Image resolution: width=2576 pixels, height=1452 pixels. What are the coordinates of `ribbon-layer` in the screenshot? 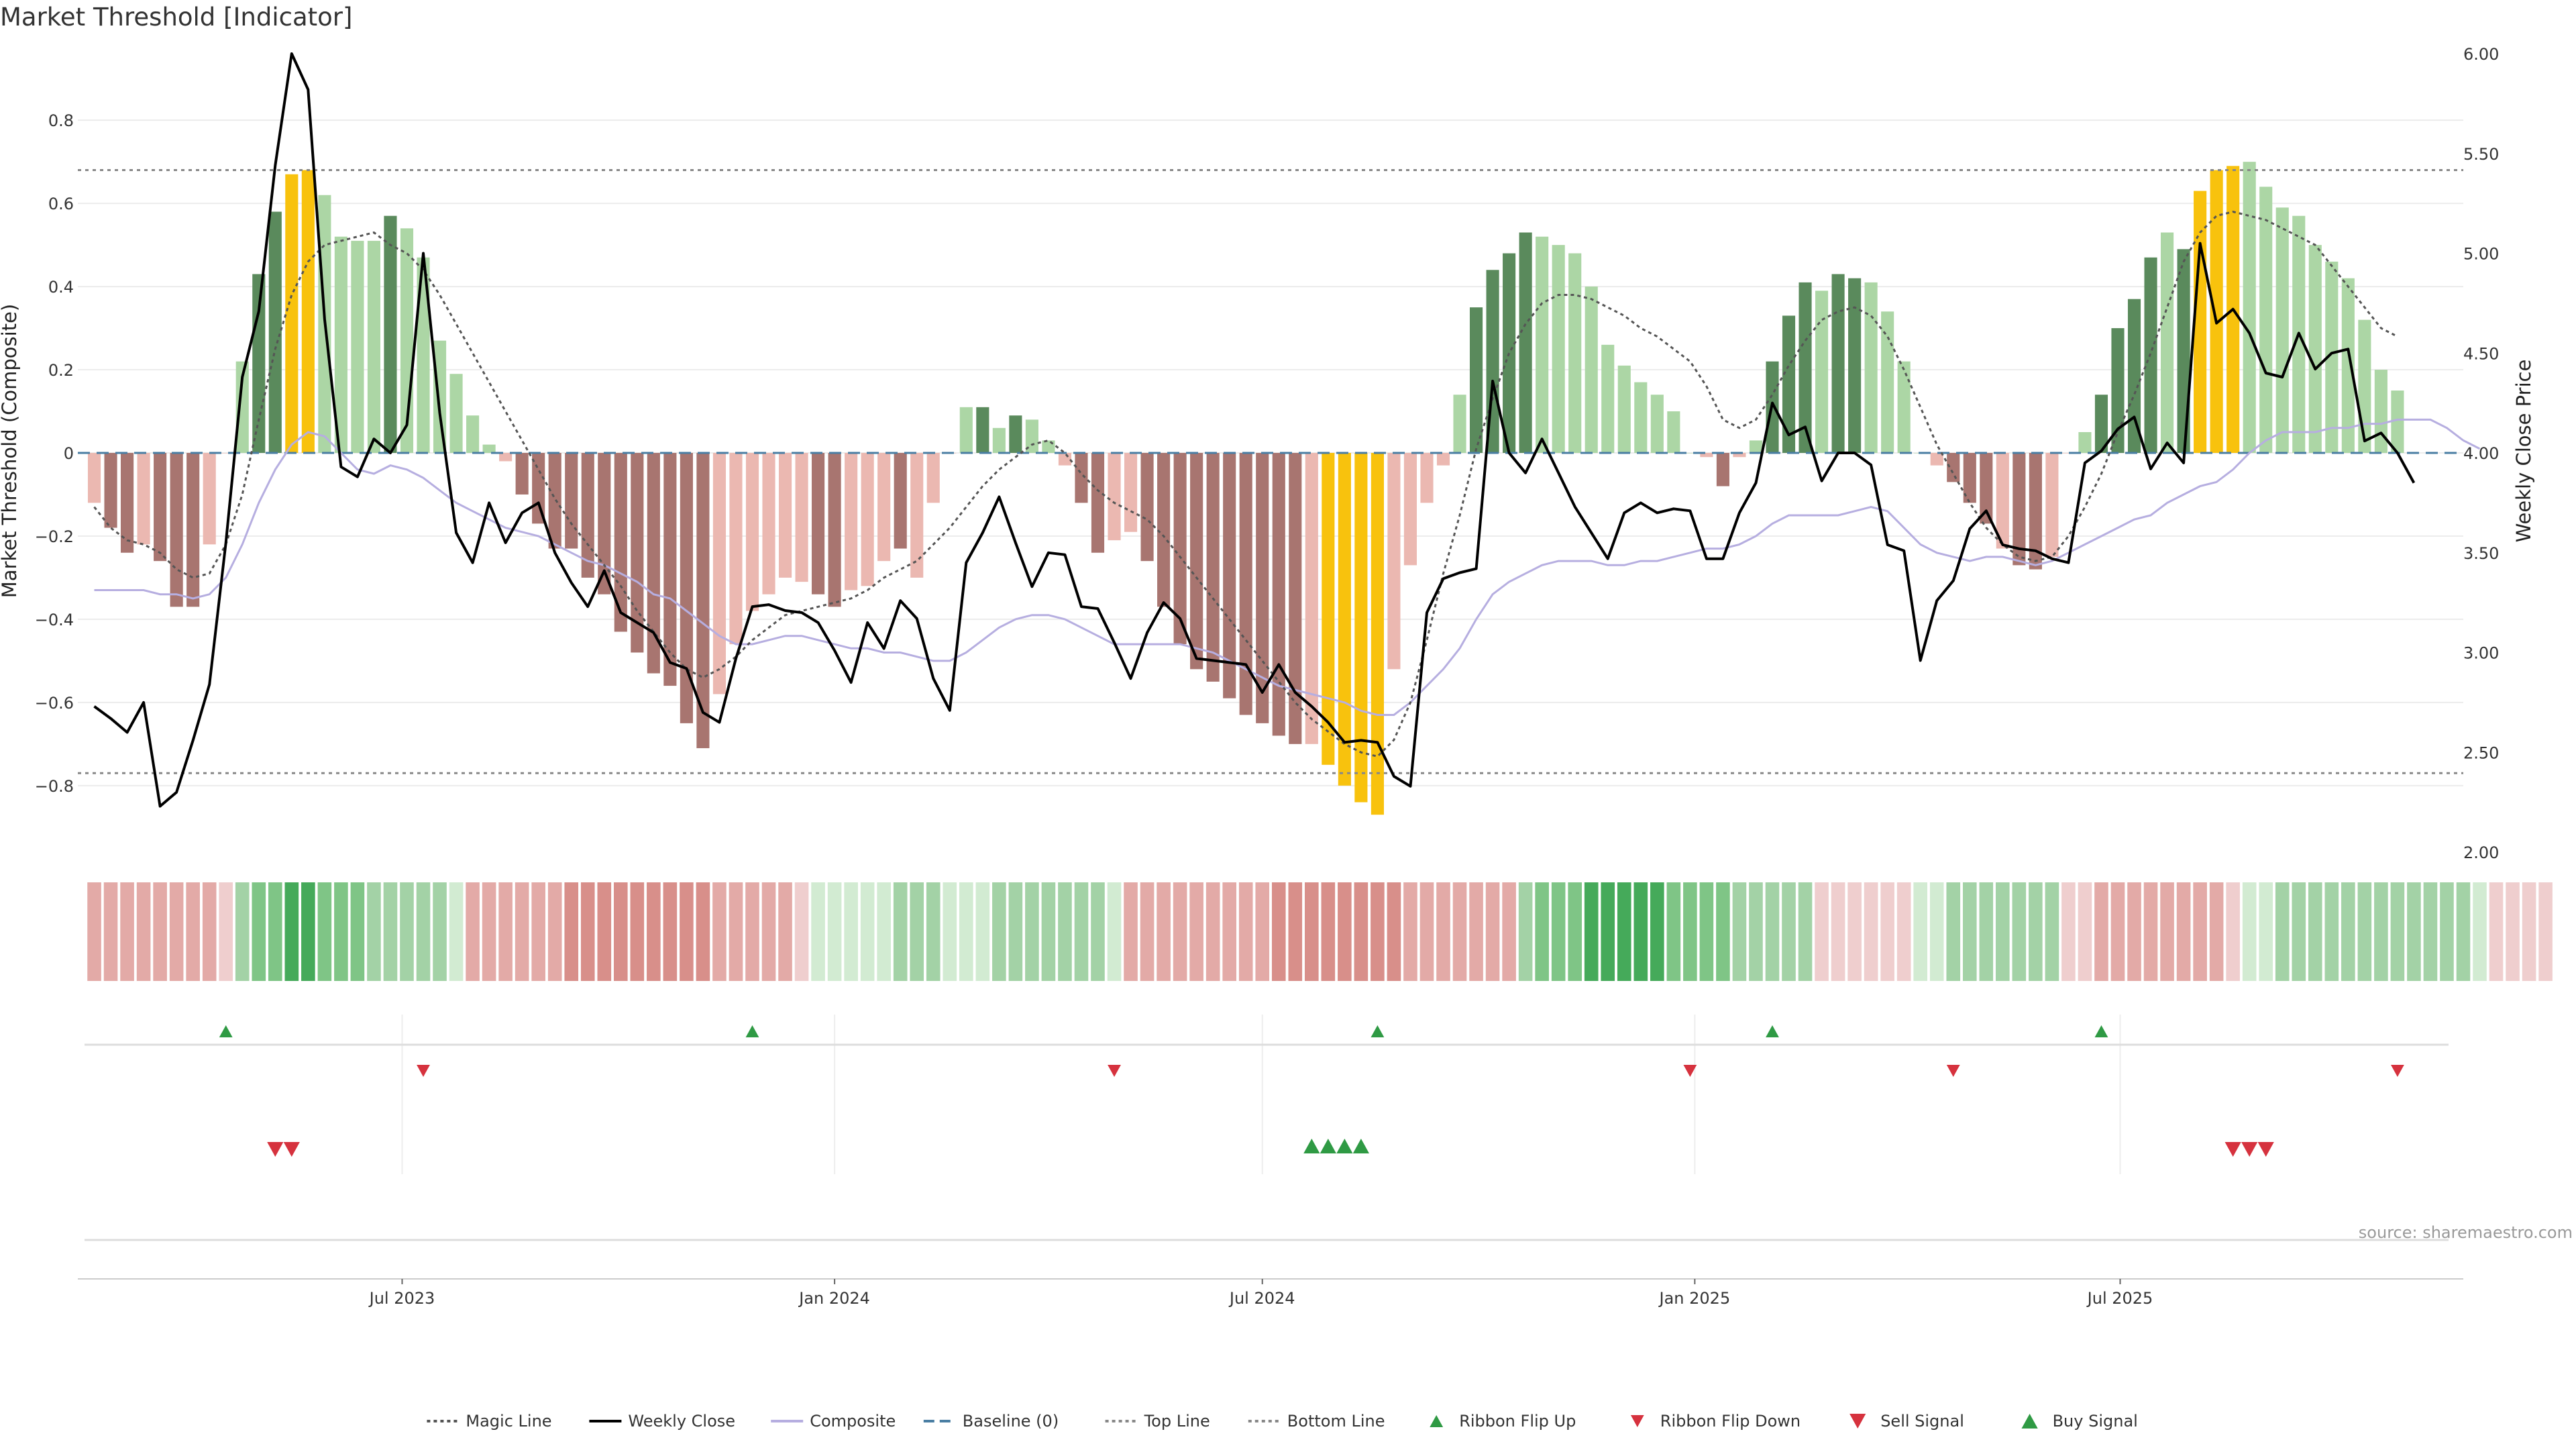 It's located at (1320, 932).